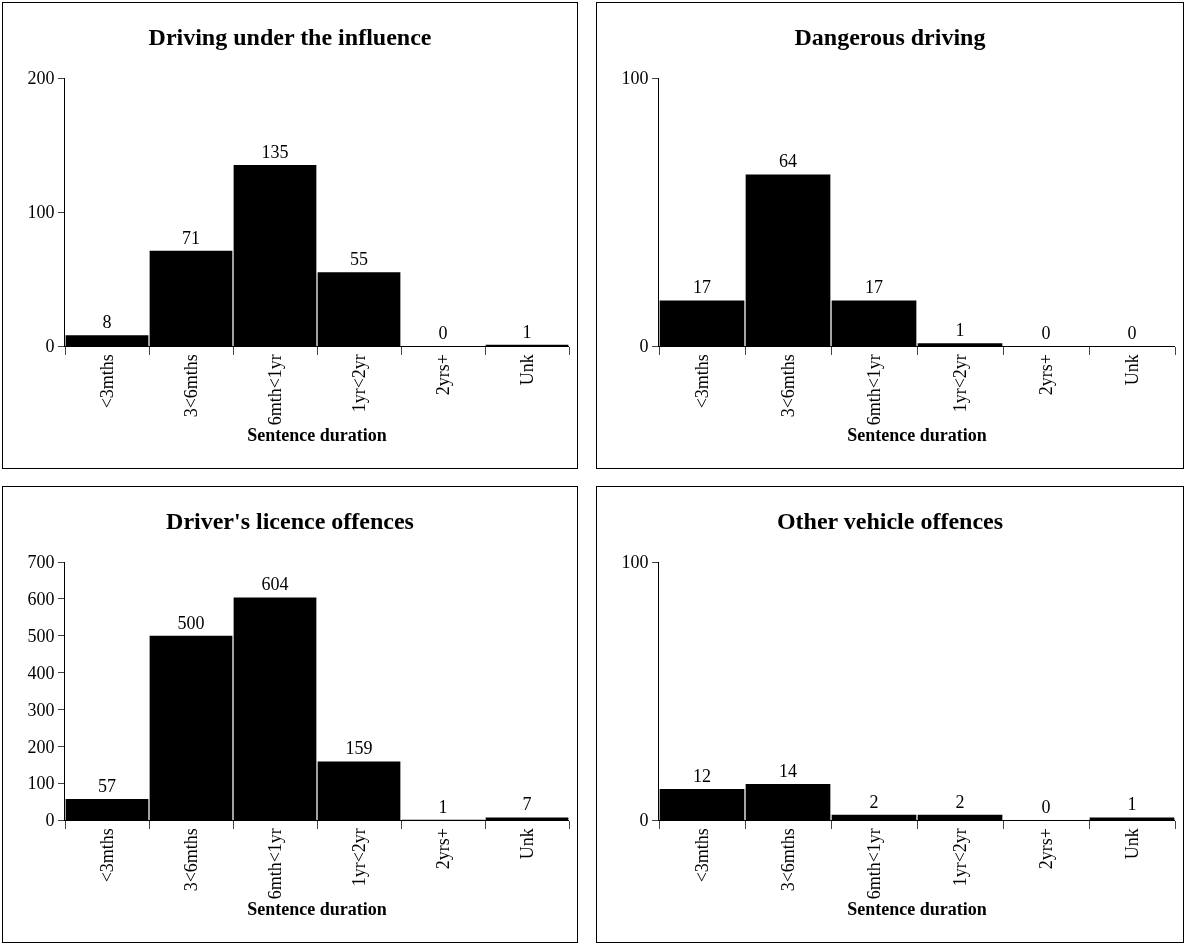 This screenshot has width=1186, height=945. I want to click on chart-title: Other vehicle offences, so click(890, 520).